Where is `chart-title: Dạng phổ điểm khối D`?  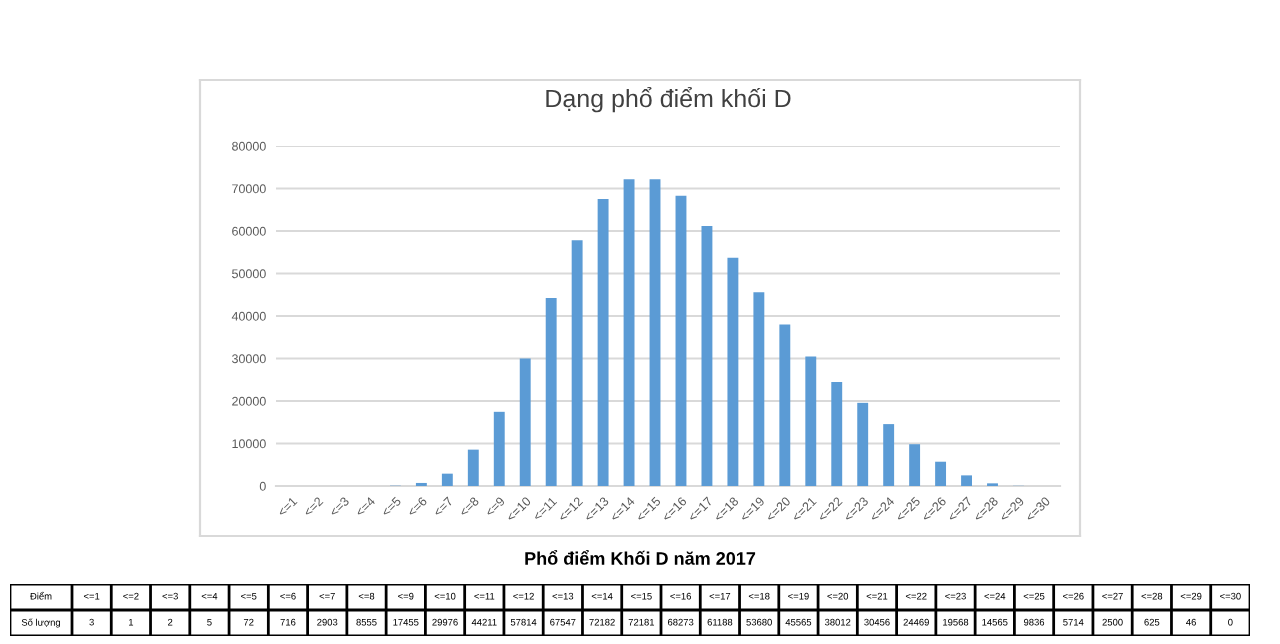
chart-title: Dạng phổ điểm khối D is located at coordinates (668, 99).